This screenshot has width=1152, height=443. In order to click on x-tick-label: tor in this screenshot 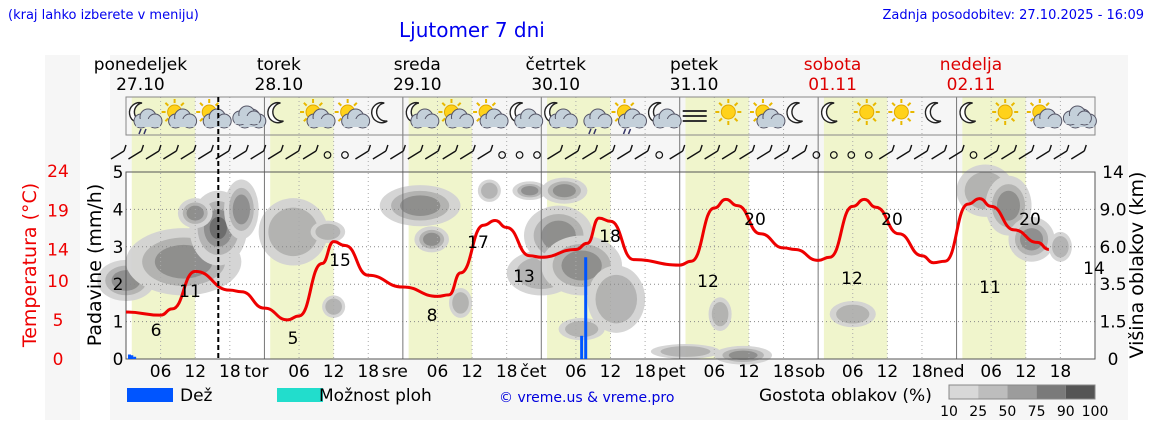, I will do `click(256, 372)`.